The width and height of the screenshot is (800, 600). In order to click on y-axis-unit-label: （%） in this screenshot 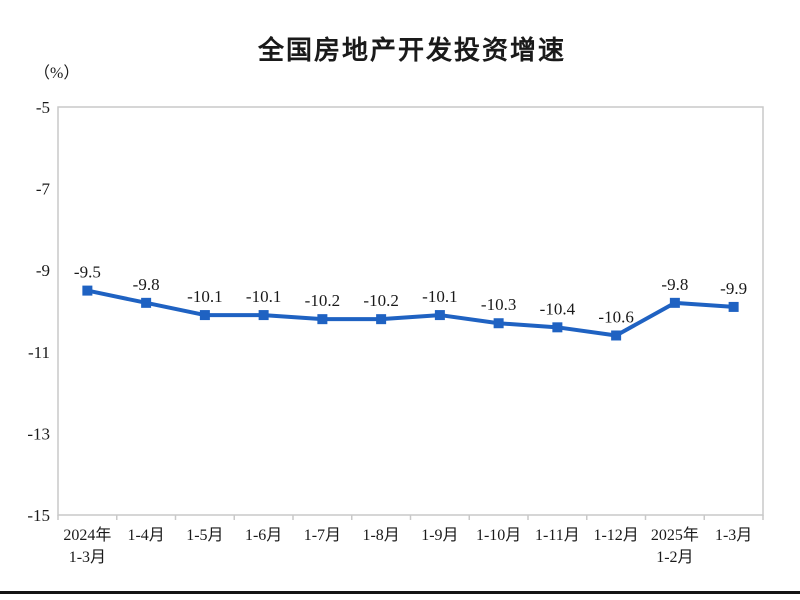, I will do `click(57, 73)`.